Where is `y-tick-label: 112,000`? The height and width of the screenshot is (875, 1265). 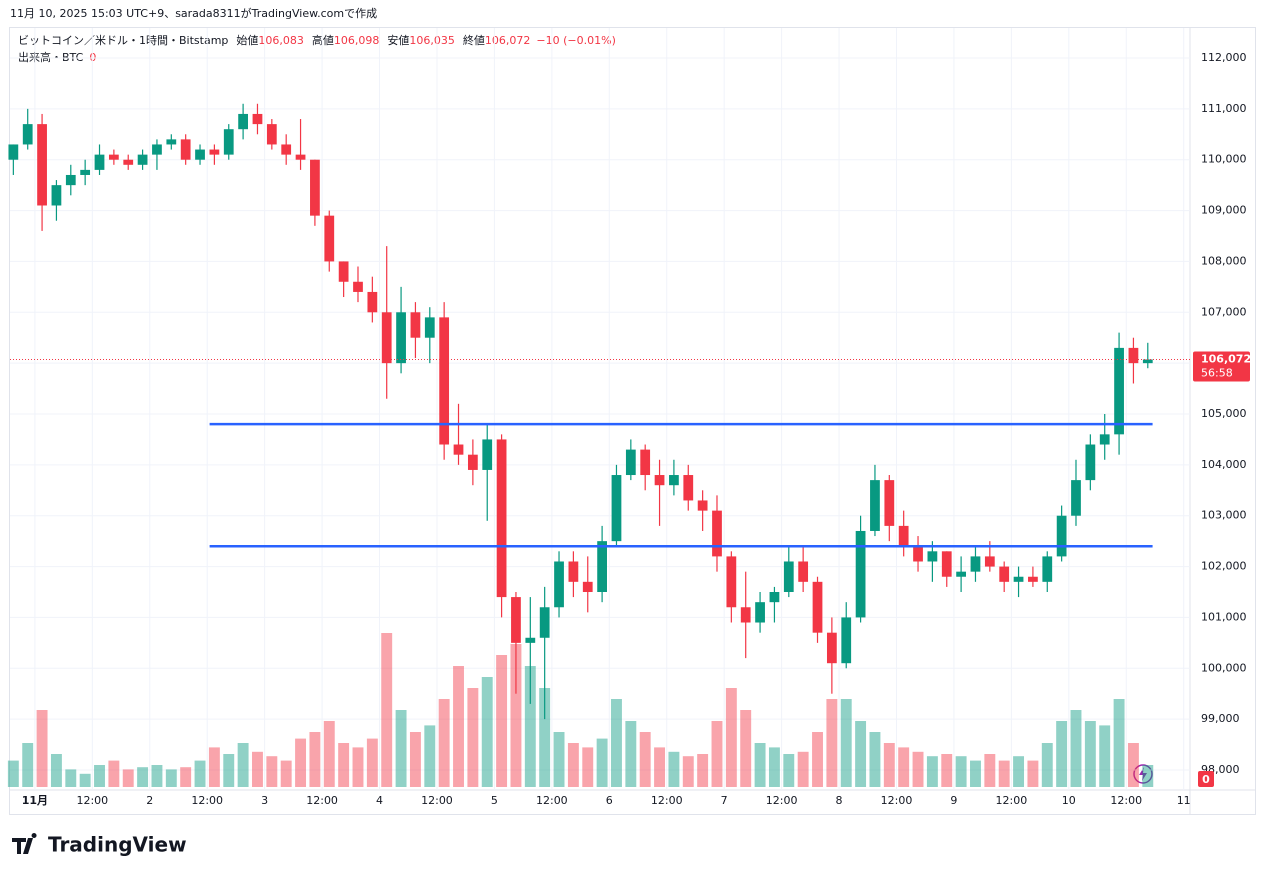
y-tick-label: 112,000 is located at coordinates (1224, 57).